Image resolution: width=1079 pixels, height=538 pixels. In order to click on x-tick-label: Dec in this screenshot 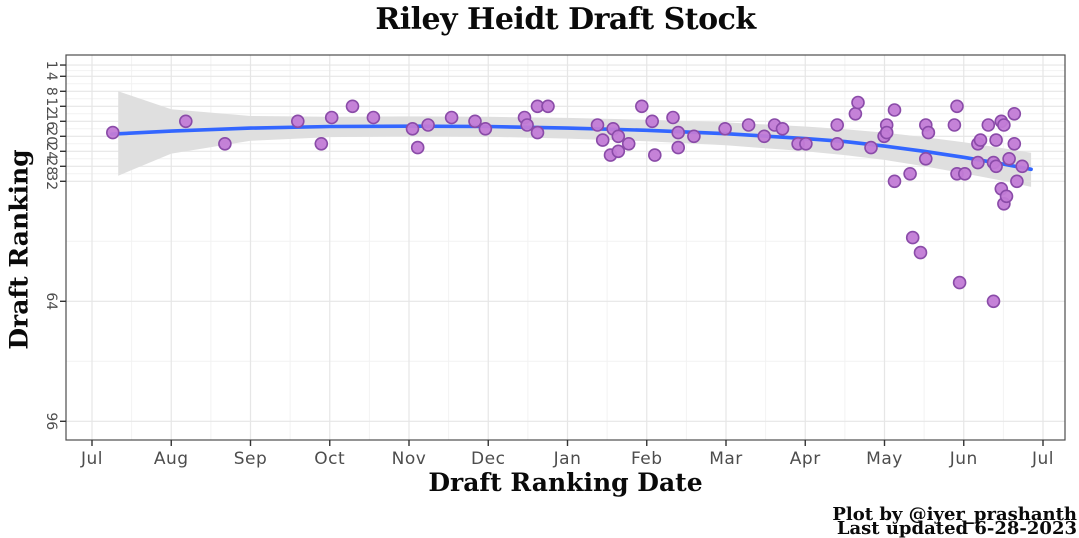, I will do `click(488, 459)`.